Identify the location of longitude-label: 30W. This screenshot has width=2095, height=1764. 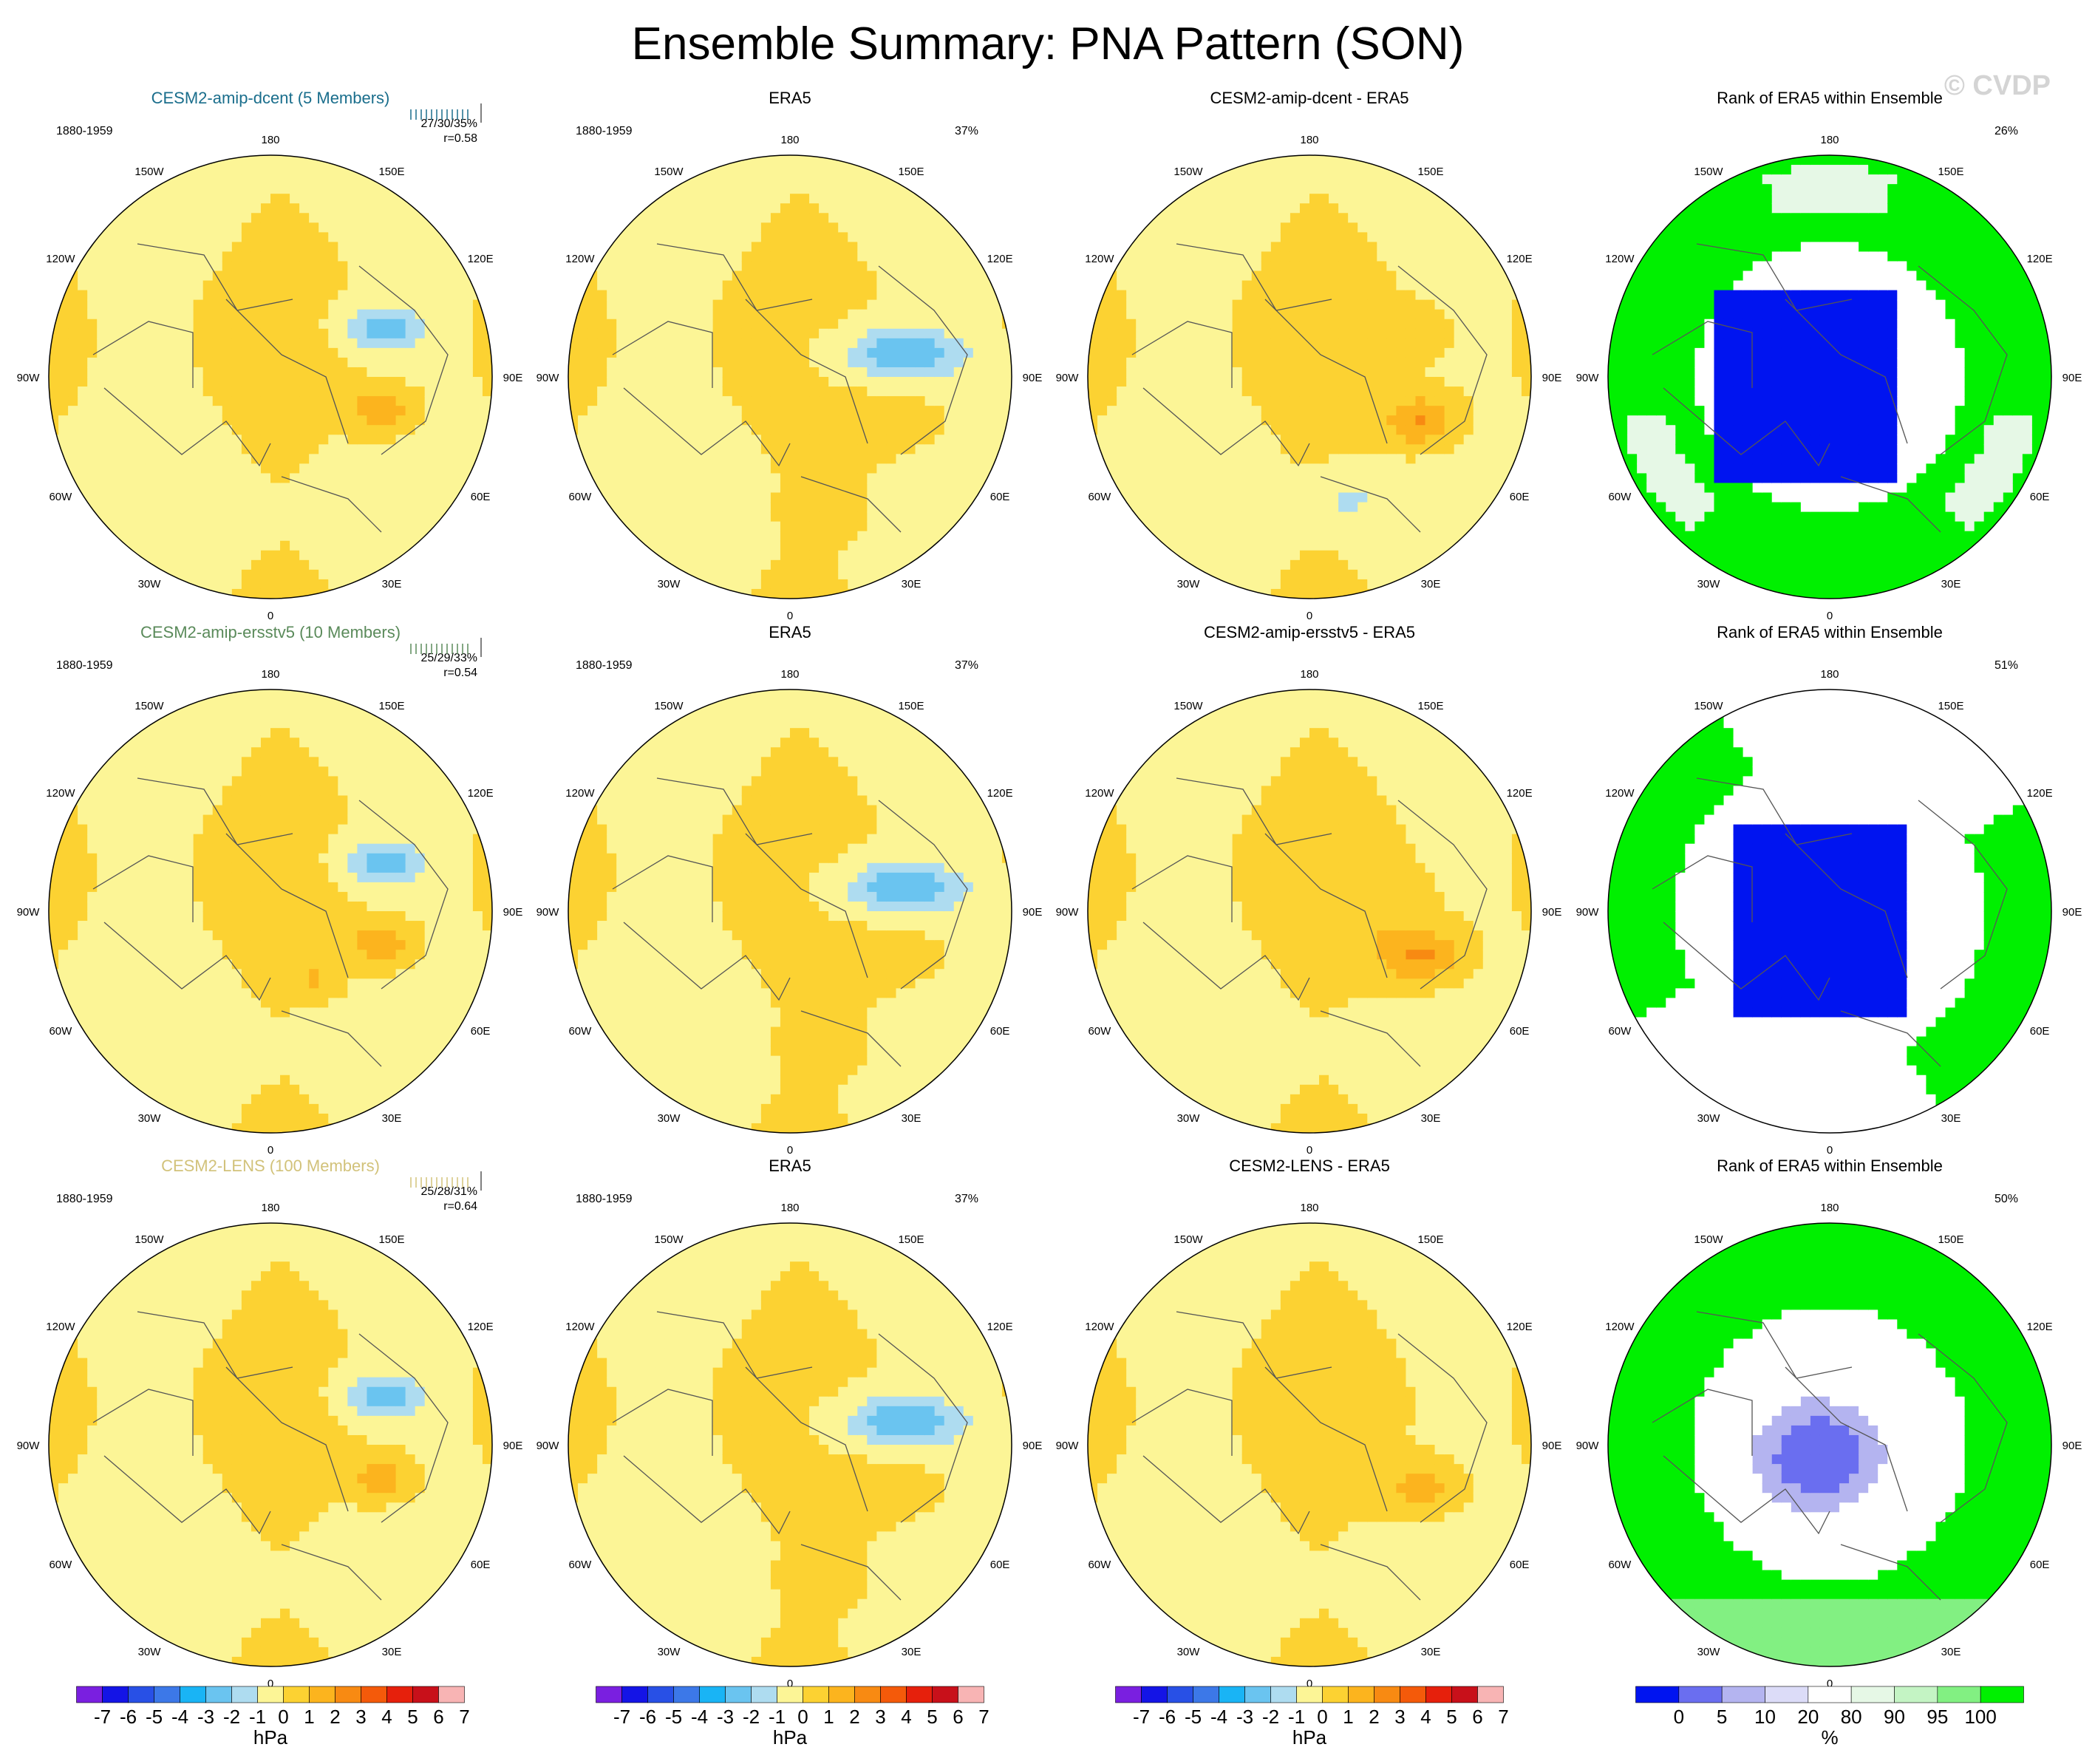
(669, 584).